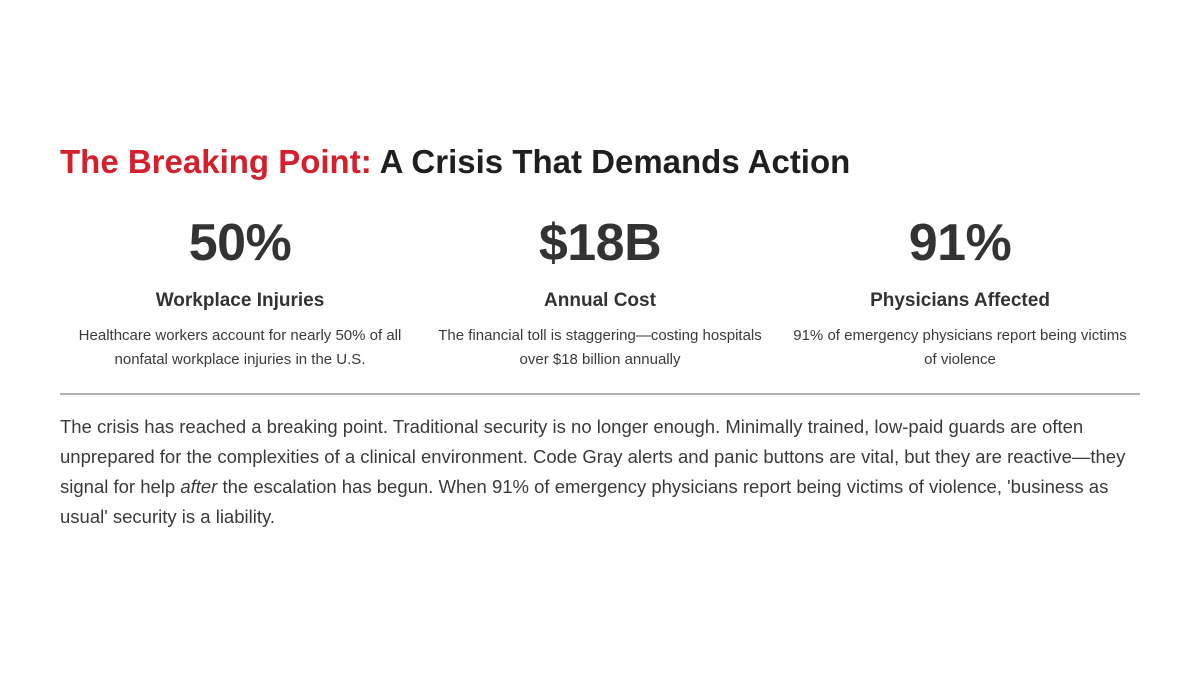  What do you see at coordinates (216, 161) in the screenshot?
I see `title-accent: The Breaking Point:` at bounding box center [216, 161].